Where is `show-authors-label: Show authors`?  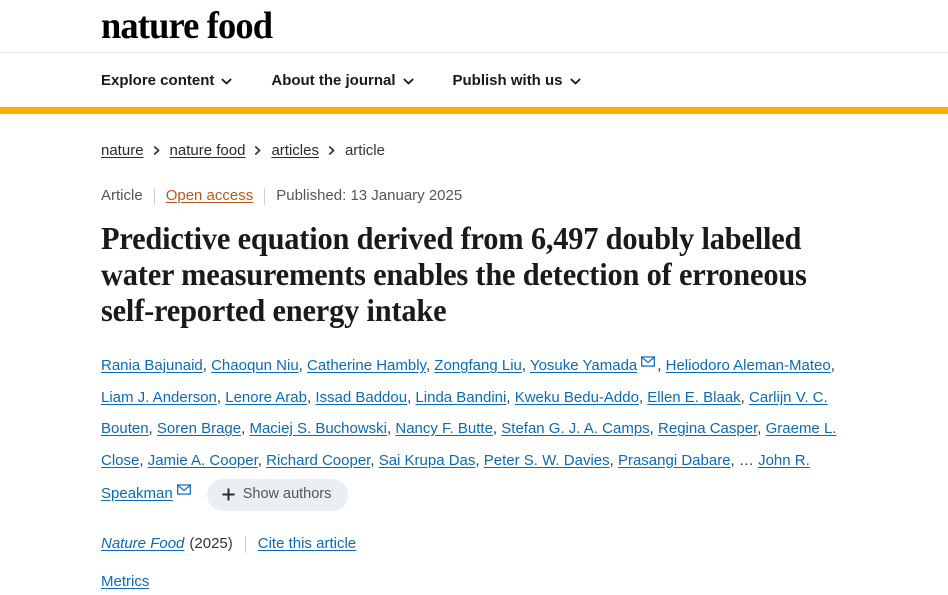 show-authors-label: Show authors is located at coordinates (287, 494).